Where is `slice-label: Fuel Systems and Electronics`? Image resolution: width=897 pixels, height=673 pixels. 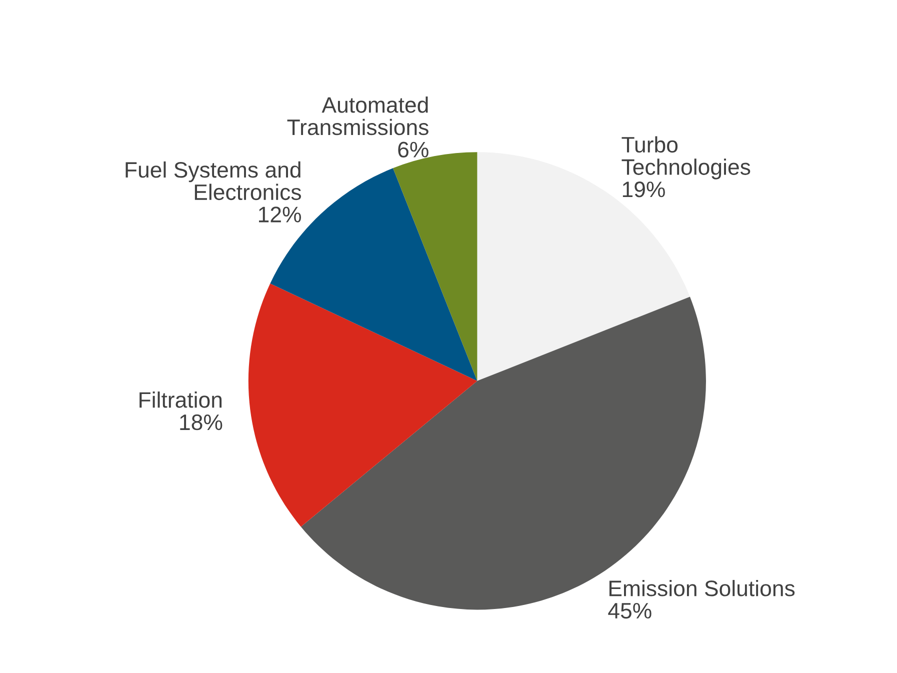
slice-label: Fuel Systems and Electronics is located at coordinates (213, 180).